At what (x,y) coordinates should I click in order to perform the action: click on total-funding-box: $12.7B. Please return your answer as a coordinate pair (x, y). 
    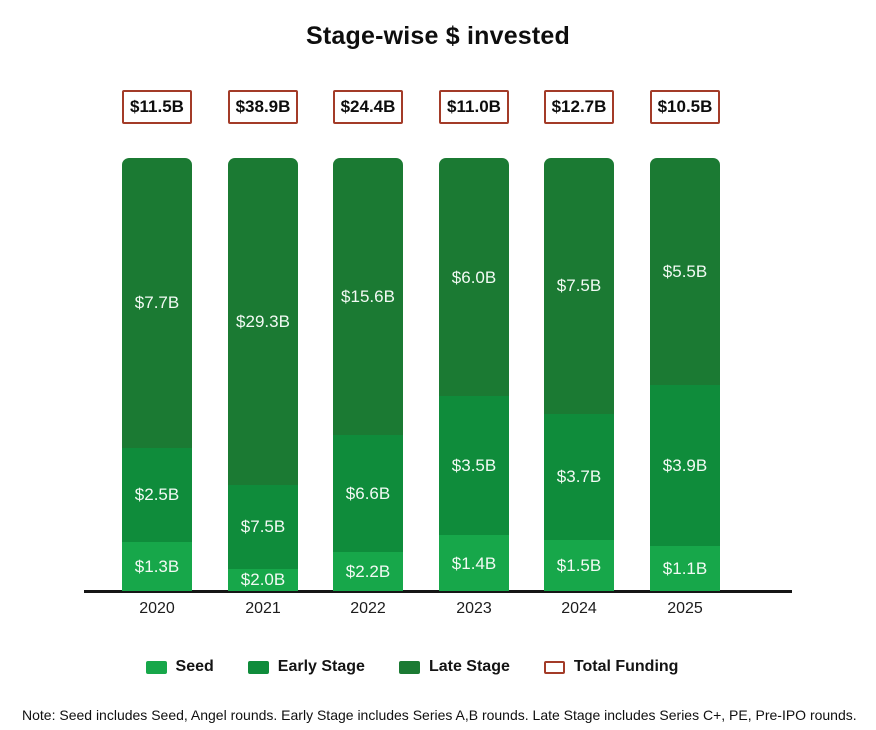
    Looking at the image, I should click on (579, 107).